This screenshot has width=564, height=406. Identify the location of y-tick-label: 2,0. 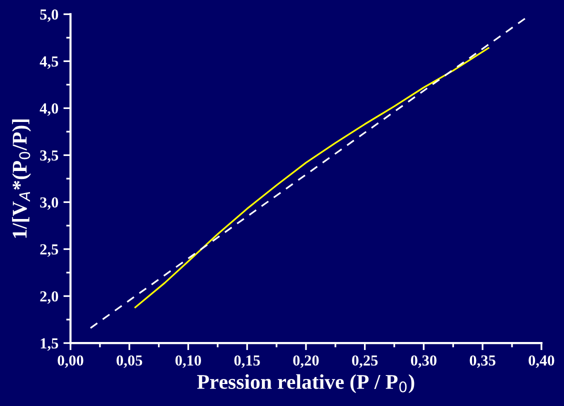
(49, 297).